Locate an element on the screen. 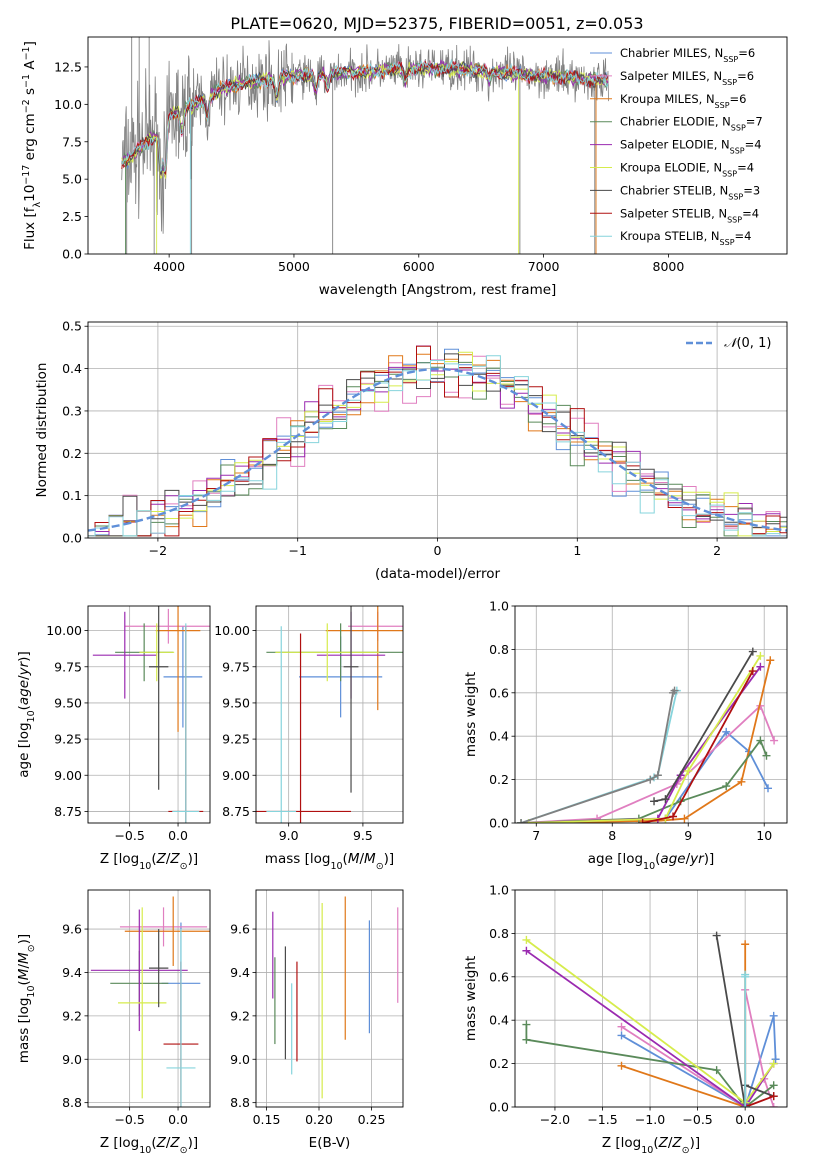 The width and height of the screenshot is (819, 1170). y-tick-label: 0.5 is located at coordinates (72, 326).